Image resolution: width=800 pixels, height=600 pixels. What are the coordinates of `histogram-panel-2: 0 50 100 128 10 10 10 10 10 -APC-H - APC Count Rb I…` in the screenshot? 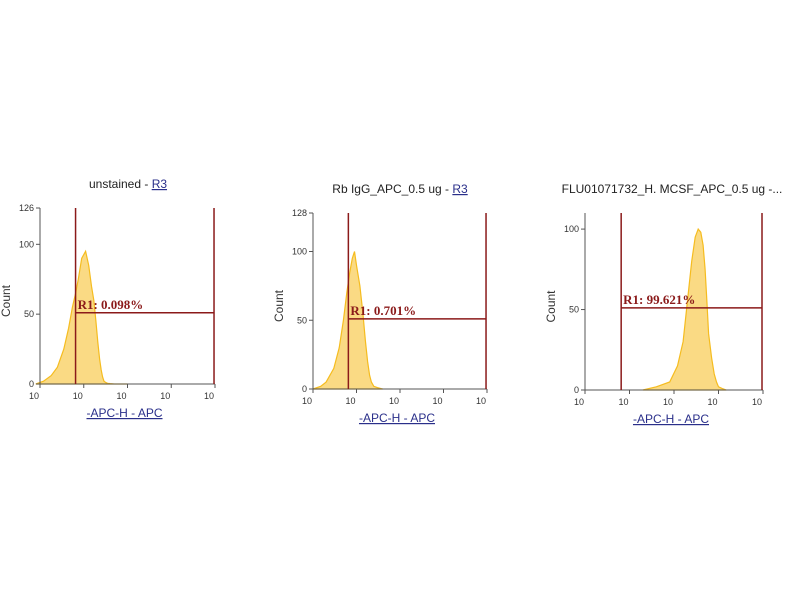 It's located at (380, 303).